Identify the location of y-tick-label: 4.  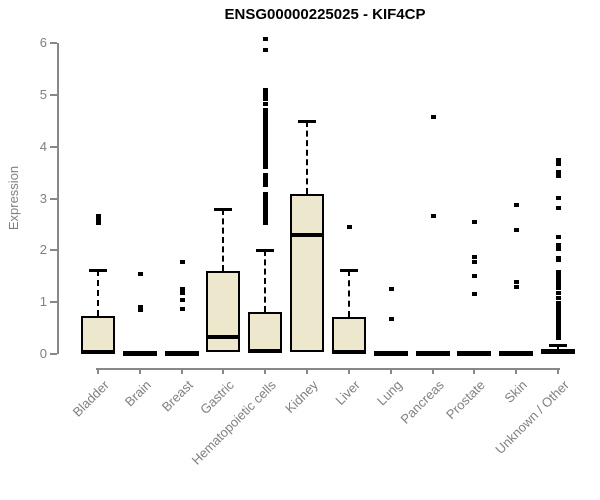
(43, 146).